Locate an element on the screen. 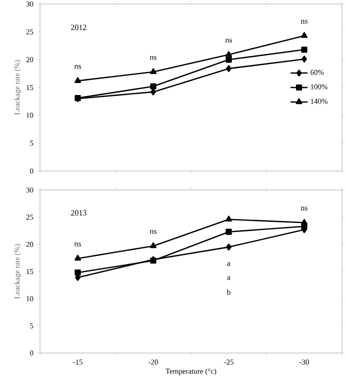 This screenshot has width=346, height=383. annotation: 2012 is located at coordinates (78, 27).